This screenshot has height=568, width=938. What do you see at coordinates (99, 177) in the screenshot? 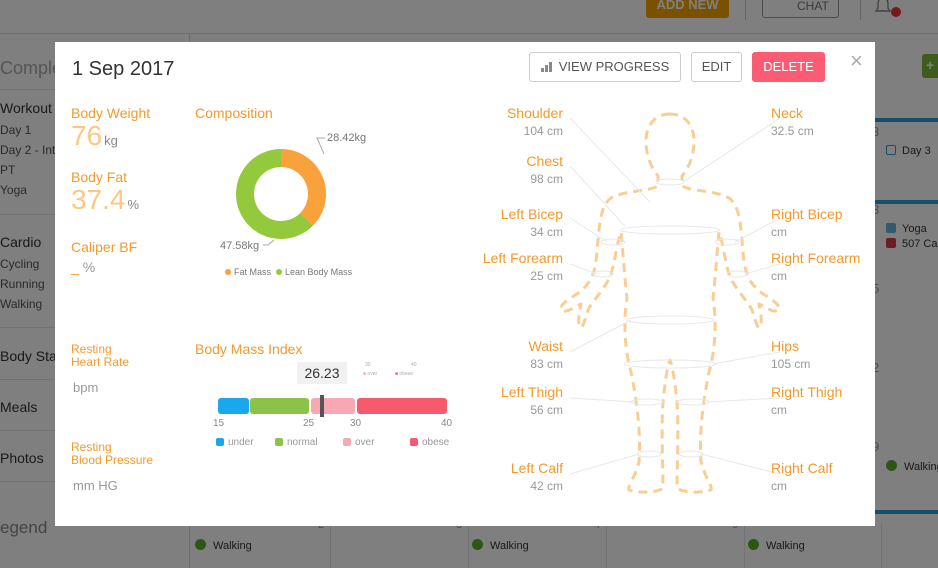
I see `body-fat-label: Body Fat` at bounding box center [99, 177].